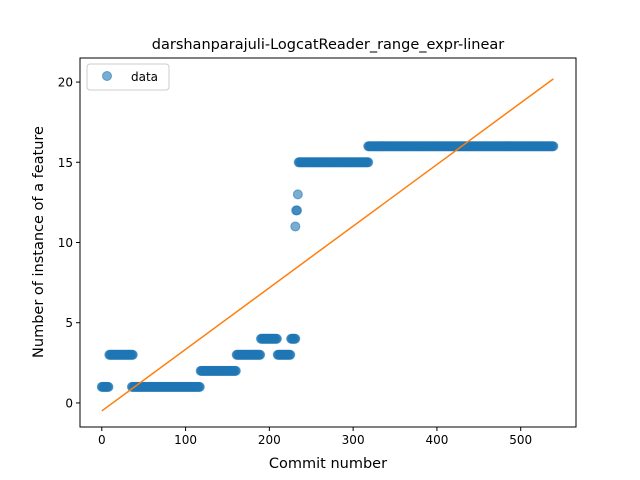 The width and height of the screenshot is (640, 480). I want to click on x-tick-label: 300, so click(353, 440).